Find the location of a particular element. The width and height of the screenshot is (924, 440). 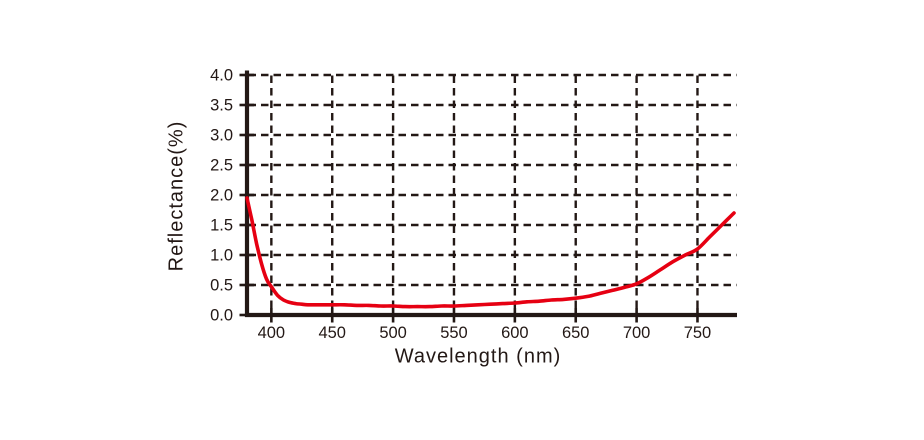

x-tick-label: 500 is located at coordinates (393, 333).